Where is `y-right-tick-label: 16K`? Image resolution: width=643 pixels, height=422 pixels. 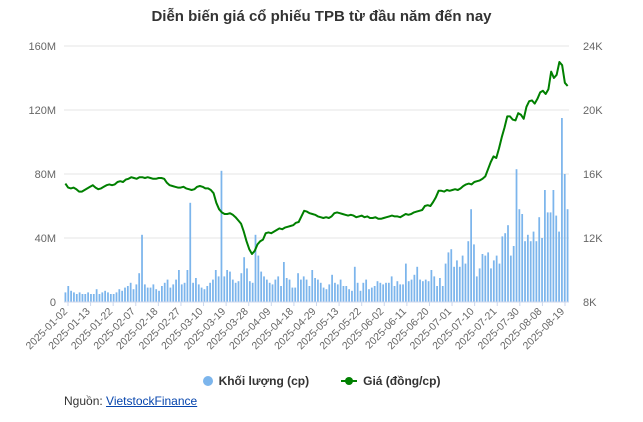 y-right-tick-label: 16K is located at coordinates (593, 175).